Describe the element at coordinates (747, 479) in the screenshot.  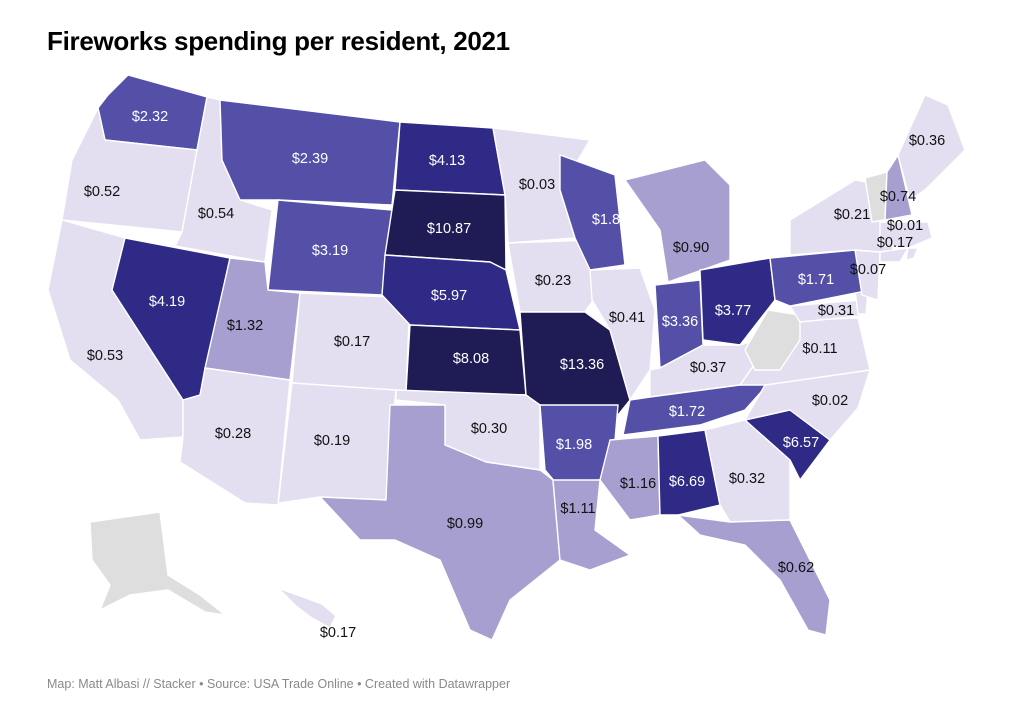
I see `state-value-label-ga: $0.32` at that location.